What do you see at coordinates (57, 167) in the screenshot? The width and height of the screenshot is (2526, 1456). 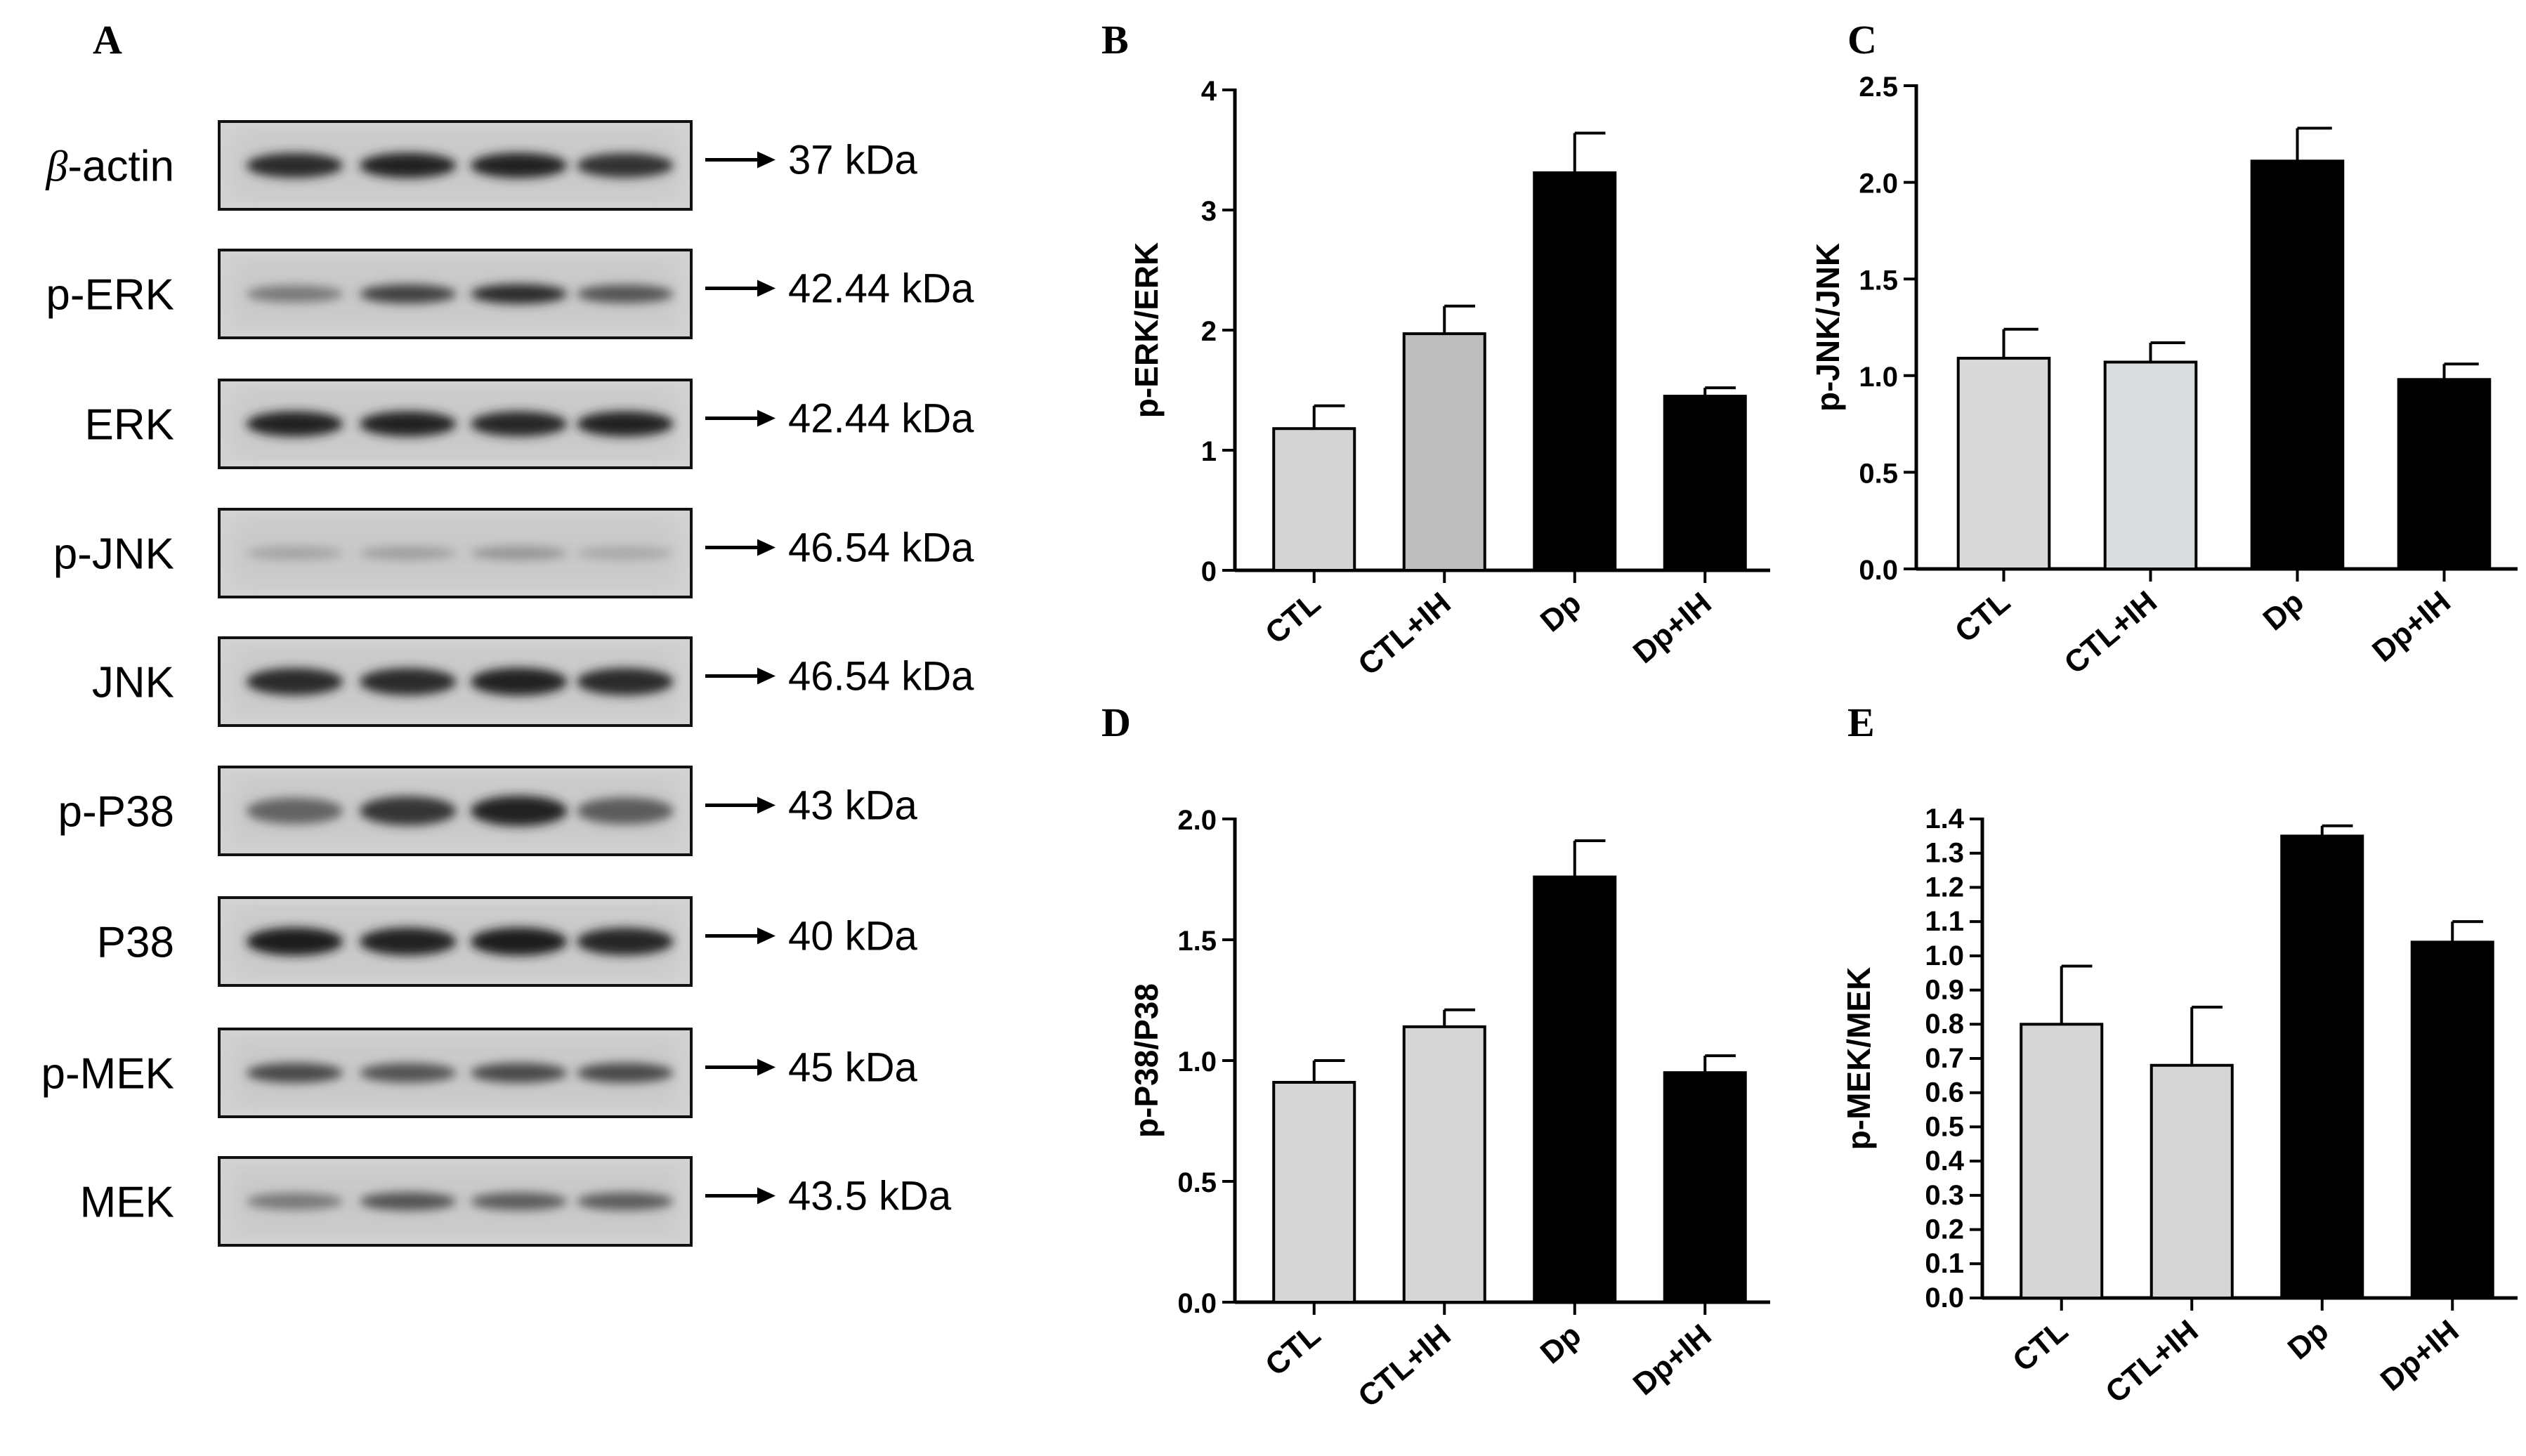 I see `blot-label-greek: β` at bounding box center [57, 167].